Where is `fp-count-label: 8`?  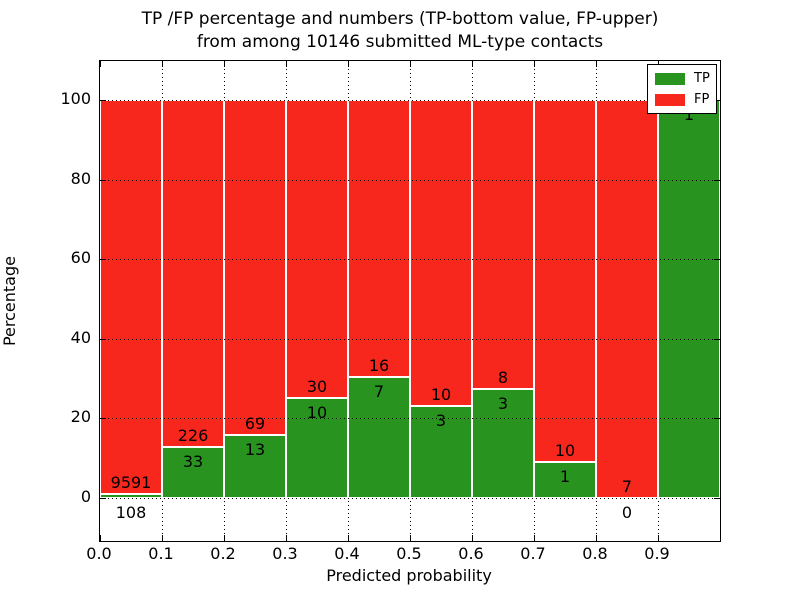 fp-count-label: 8 is located at coordinates (503, 377).